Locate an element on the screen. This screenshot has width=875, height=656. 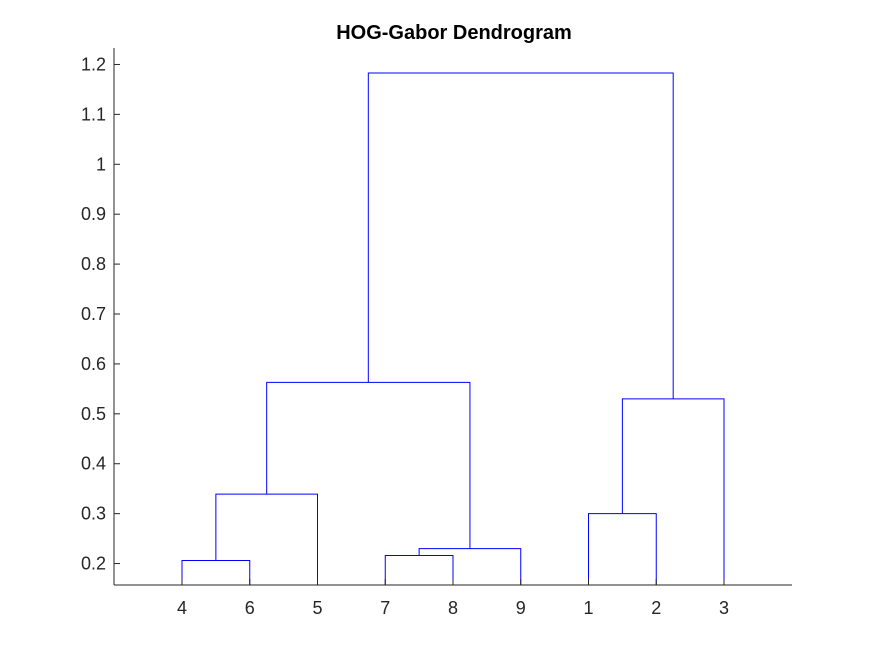
leaf-label: 7 is located at coordinates (385, 608).